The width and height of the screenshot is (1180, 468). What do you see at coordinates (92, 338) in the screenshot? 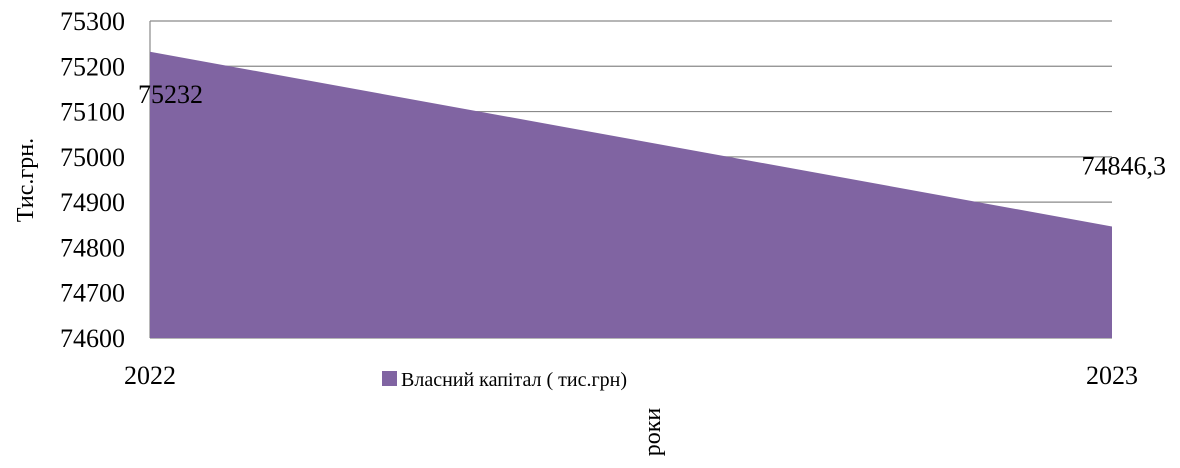
I see `y-tick-label: 74600` at bounding box center [92, 338].